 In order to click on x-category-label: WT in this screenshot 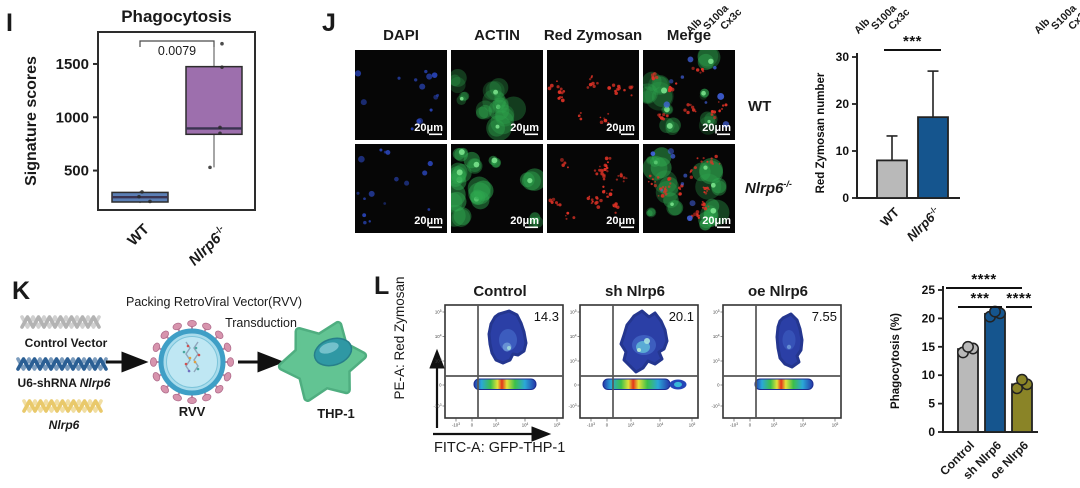, I will do `click(889, 216)`.